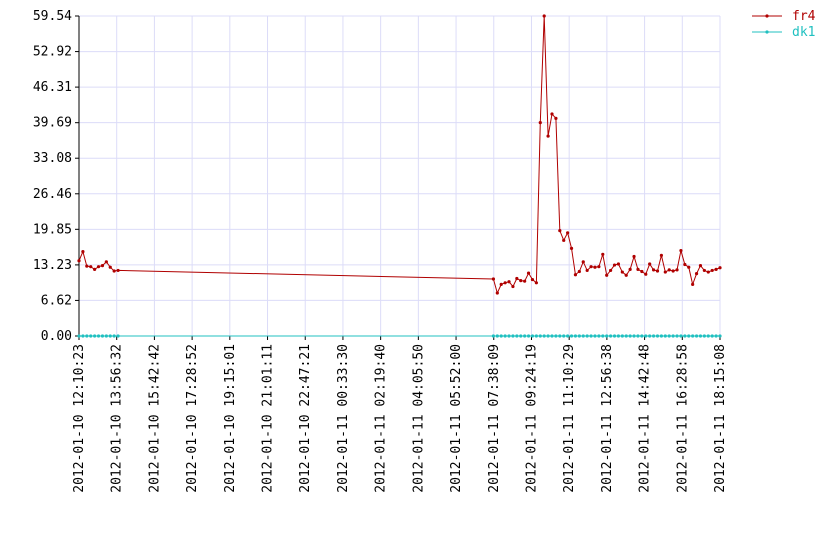  What do you see at coordinates (268, 418) in the screenshot?
I see `x-tick-label: 2012-01-10 21:01:11` at bounding box center [268, 418].